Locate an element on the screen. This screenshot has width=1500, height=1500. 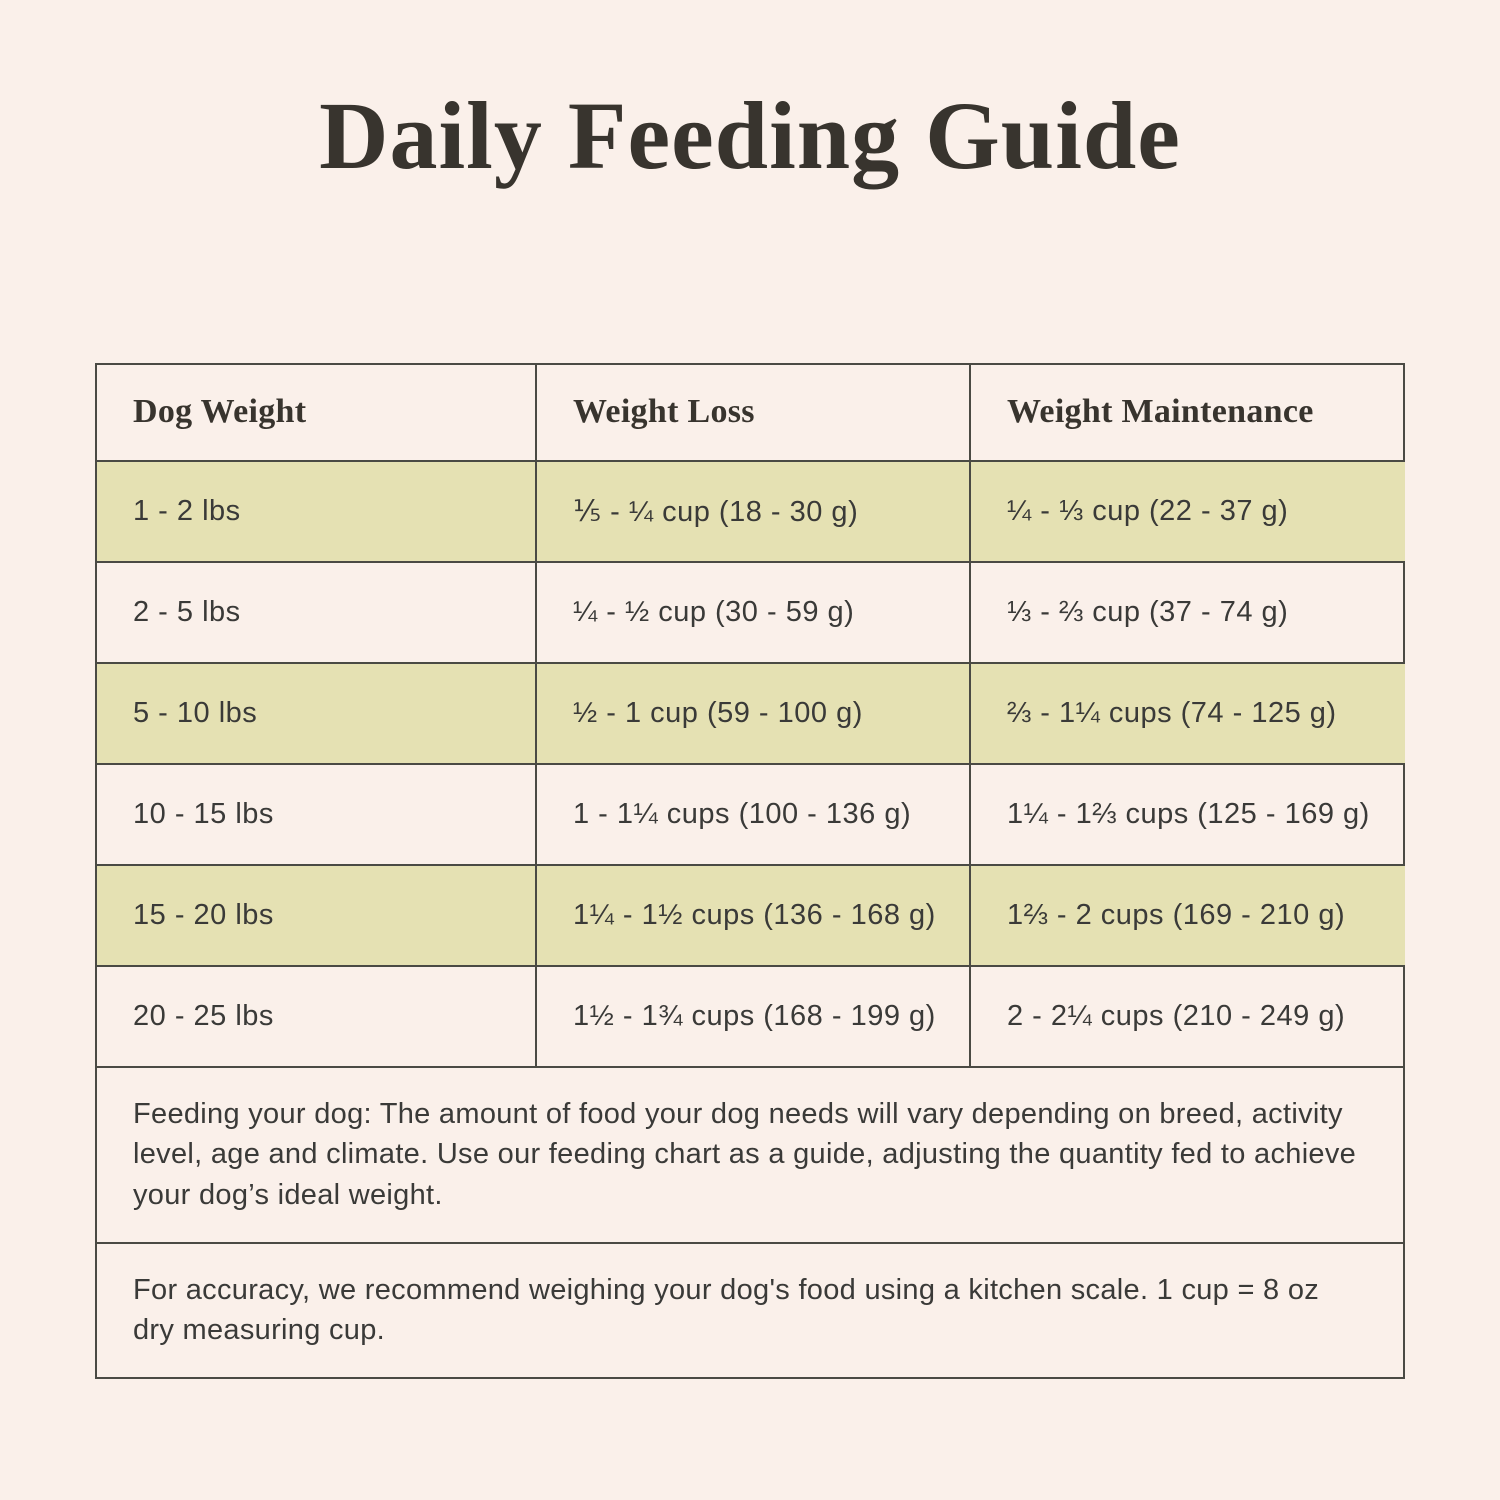
dog-weight-cell: 10 - 15 lbs is located at coordinates (203, 813).